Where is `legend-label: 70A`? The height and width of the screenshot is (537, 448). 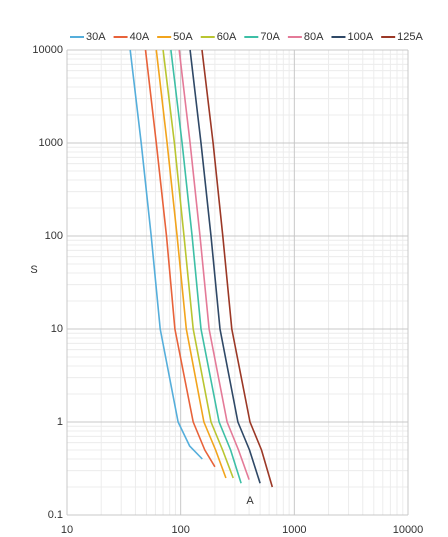
legend-label: 70A is located at coordinates (270, 37).